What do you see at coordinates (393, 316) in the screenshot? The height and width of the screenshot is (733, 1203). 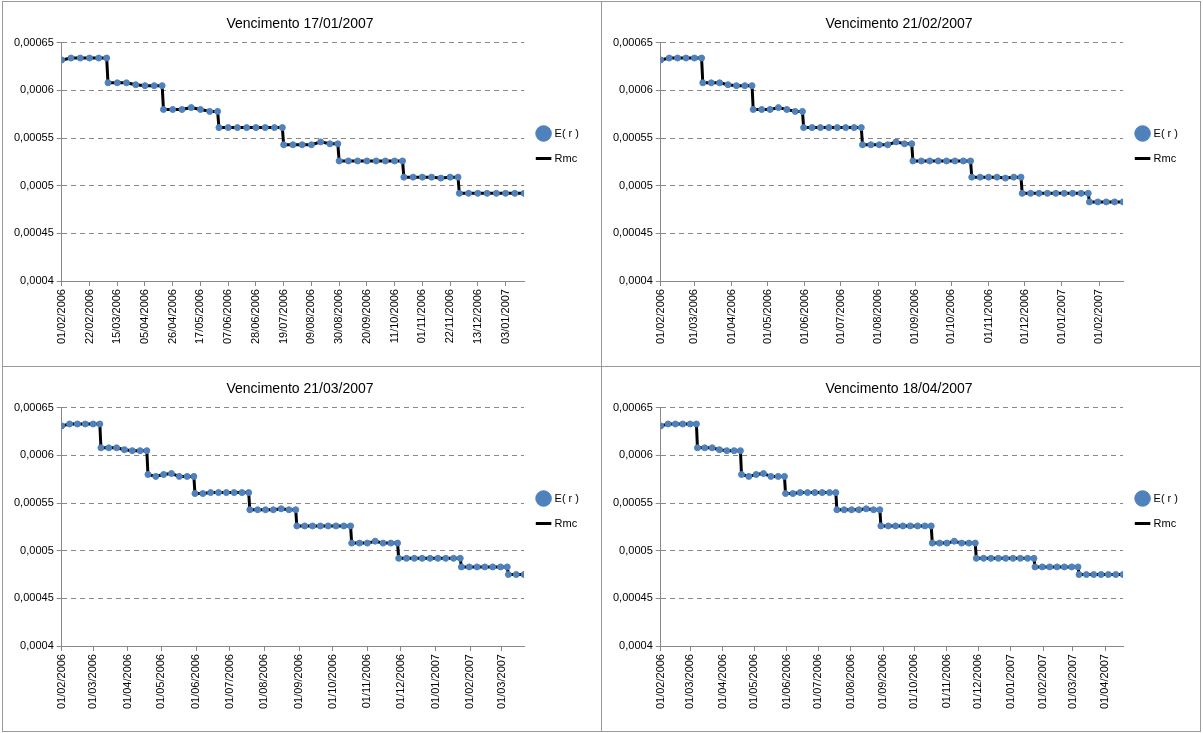 I see `x-tick-label: 11/10/2006` at bounding box center [393, 316].